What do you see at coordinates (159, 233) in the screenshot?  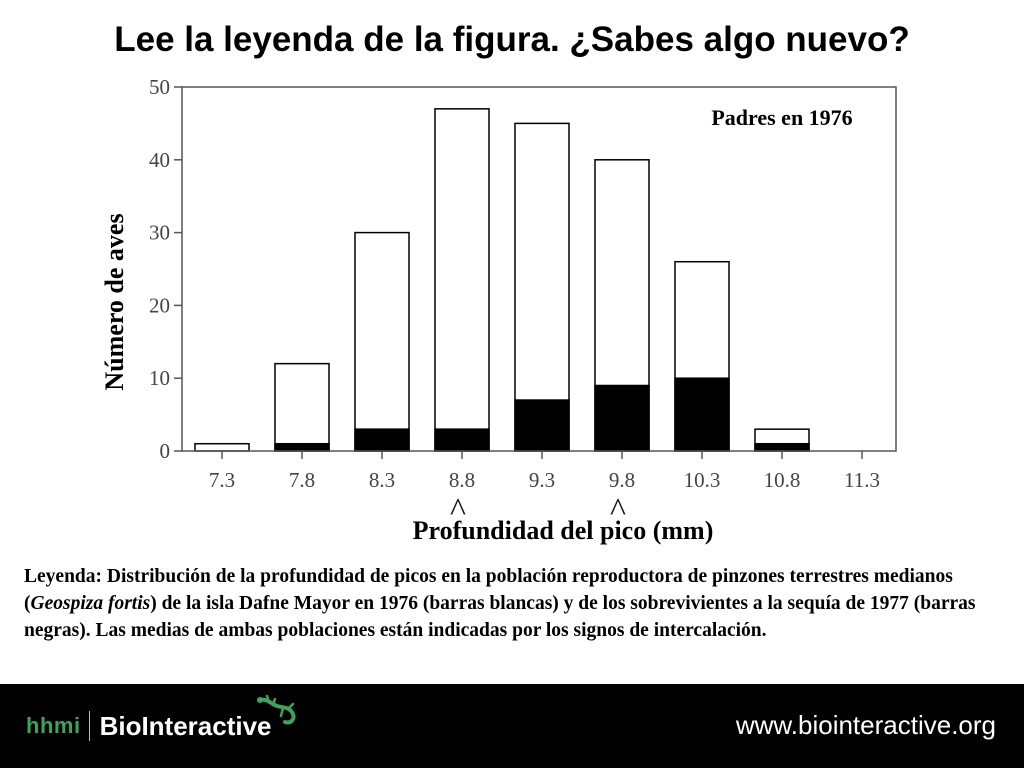 I see `y-tick-label: 30` at bounding box center [159, 233].